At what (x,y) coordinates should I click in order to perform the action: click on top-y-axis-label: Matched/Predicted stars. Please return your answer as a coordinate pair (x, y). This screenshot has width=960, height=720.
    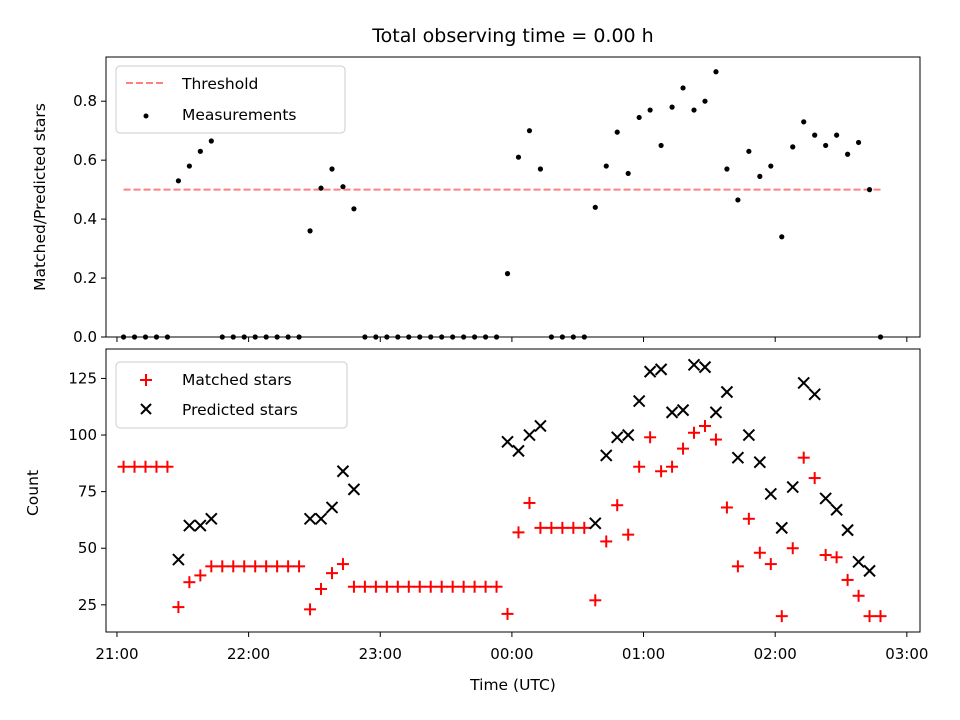
    Looking at the image, I should click on (40, 197).